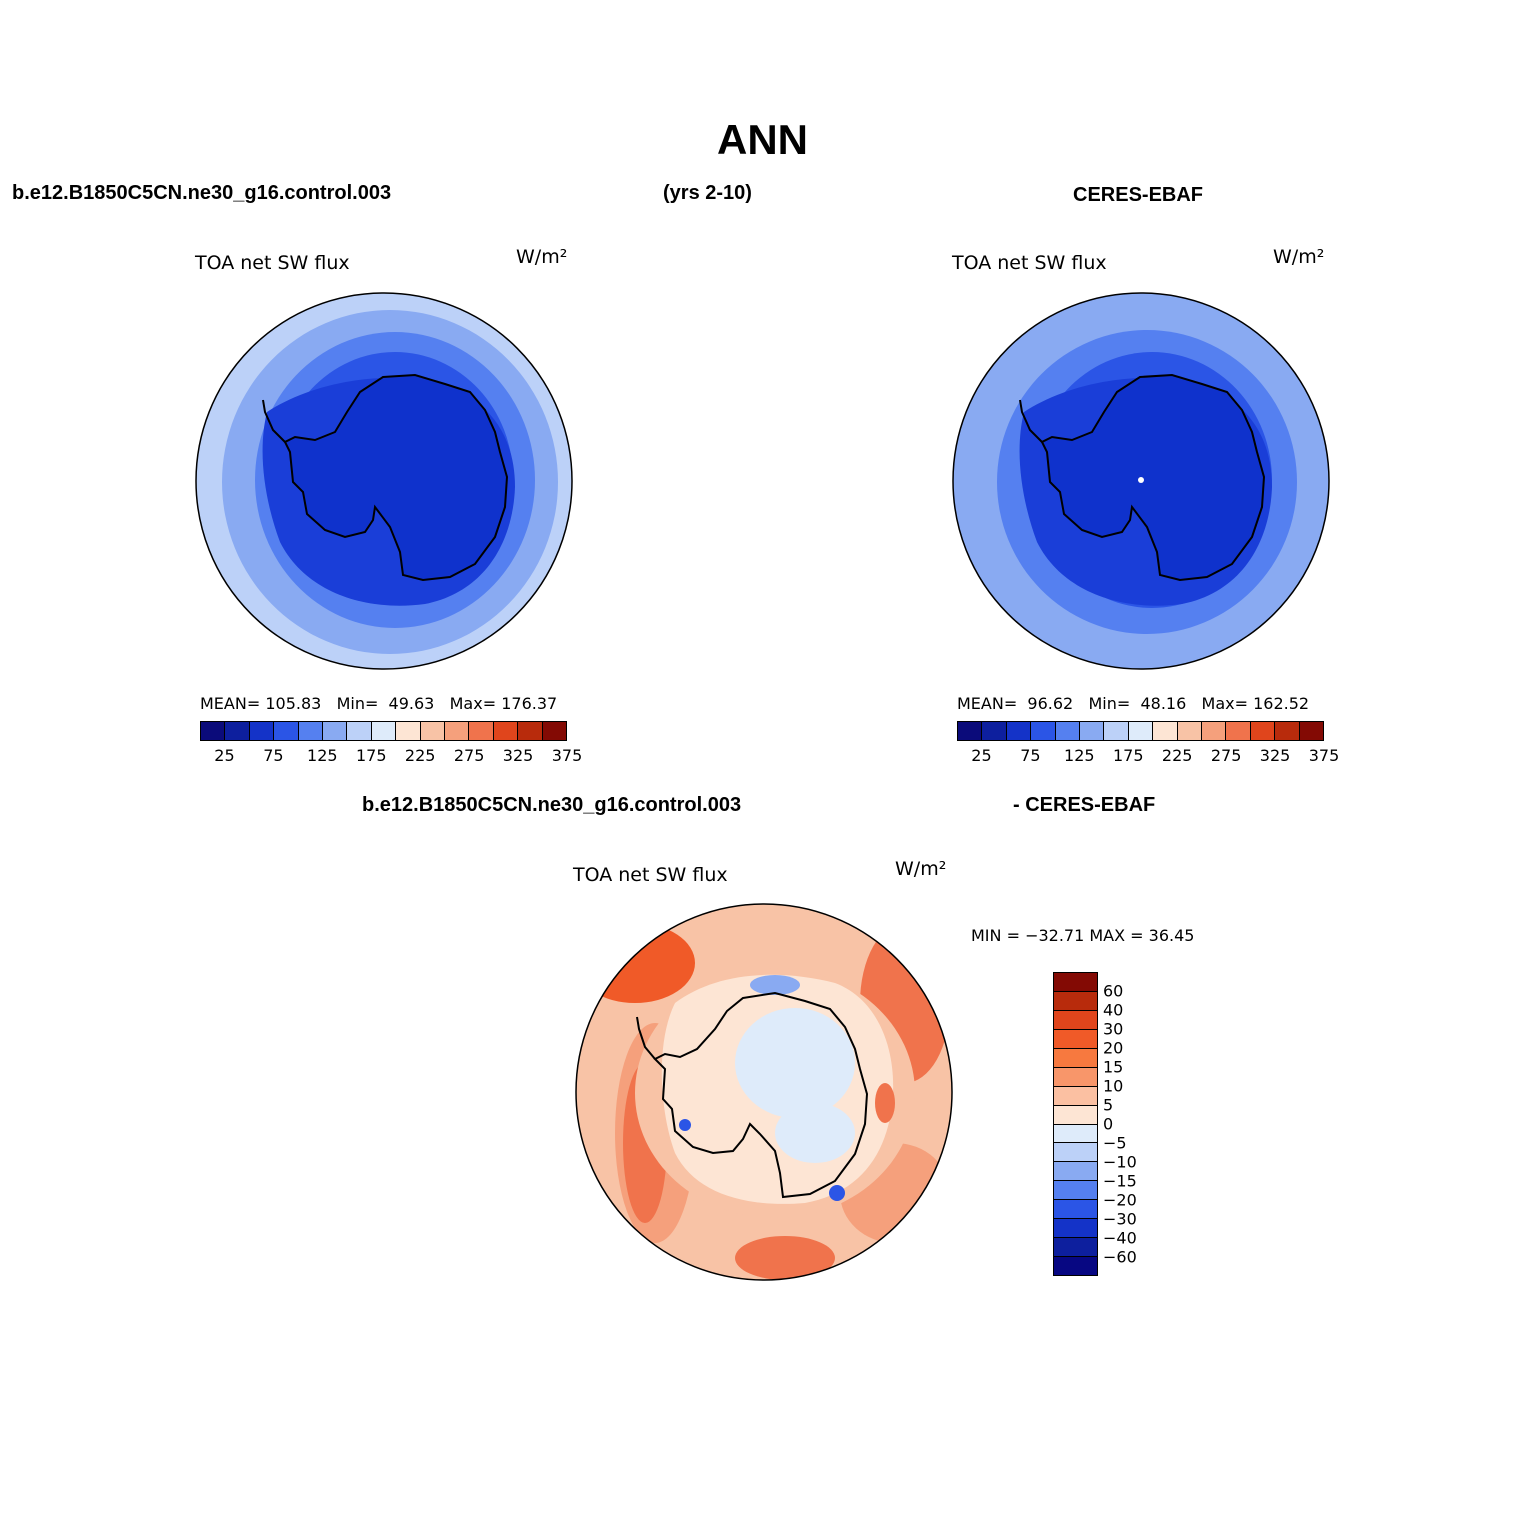 Image resolution: width=1525 pixels, height=1525 pixels. What do you see at coordinates (371, 755) in the screenshot?
I see `model-colorbar-tick-label: 175` at bounding box center [371, 755].